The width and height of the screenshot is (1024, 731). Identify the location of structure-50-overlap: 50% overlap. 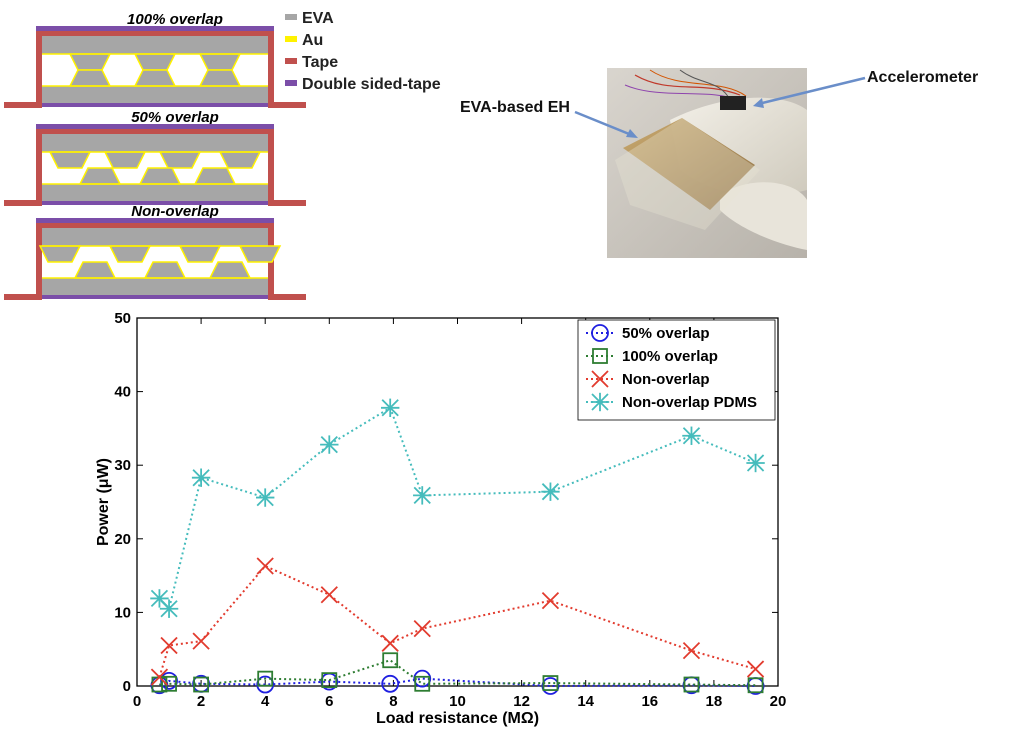
(155, 157).